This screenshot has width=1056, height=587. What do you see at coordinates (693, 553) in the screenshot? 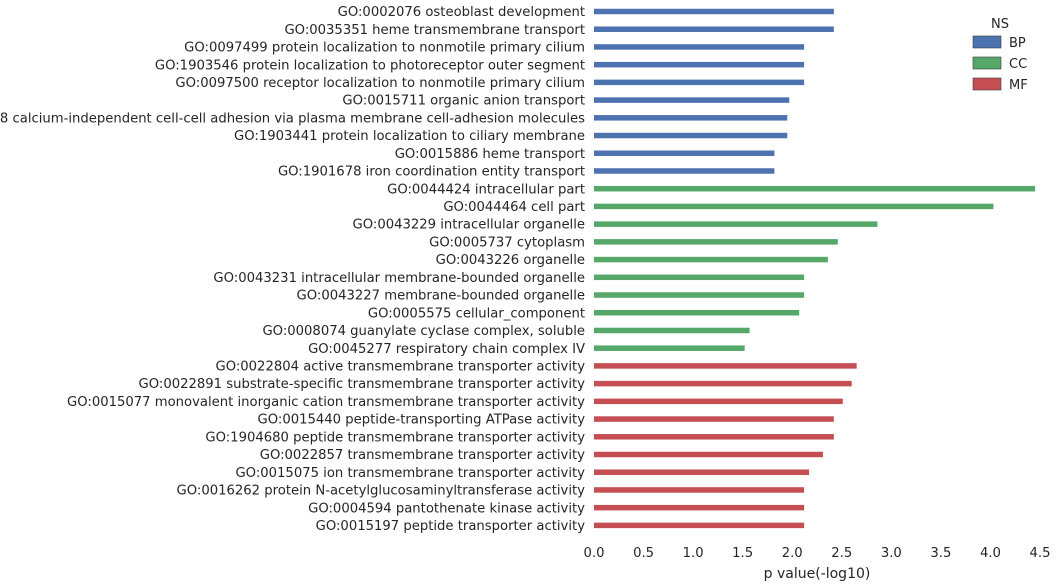
I see `x-tick-label: 1.0` at bounding box center [693, 553].